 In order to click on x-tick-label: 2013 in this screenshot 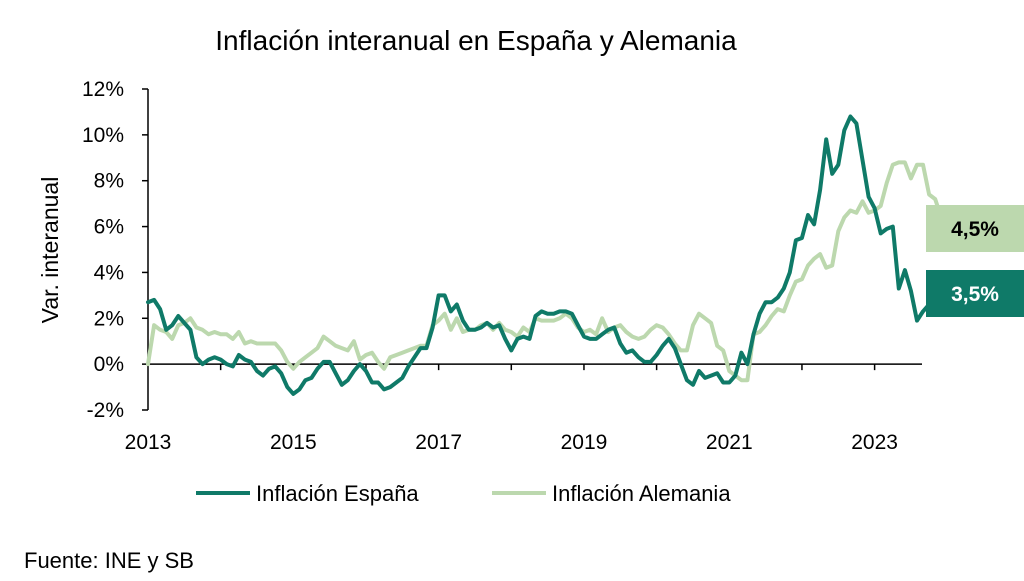, I will do `click(148, 442)`.